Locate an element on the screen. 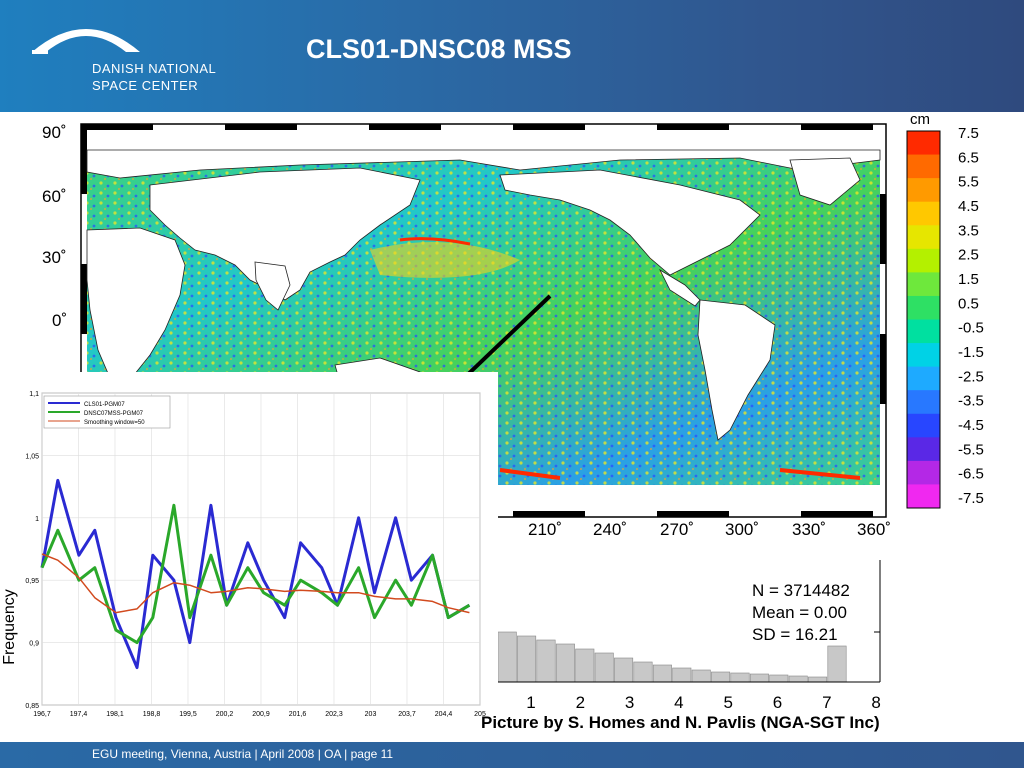 The height and width of the screenshot is (768, 1024). lon-label: 210˚ is located at coordinates (545, 529).